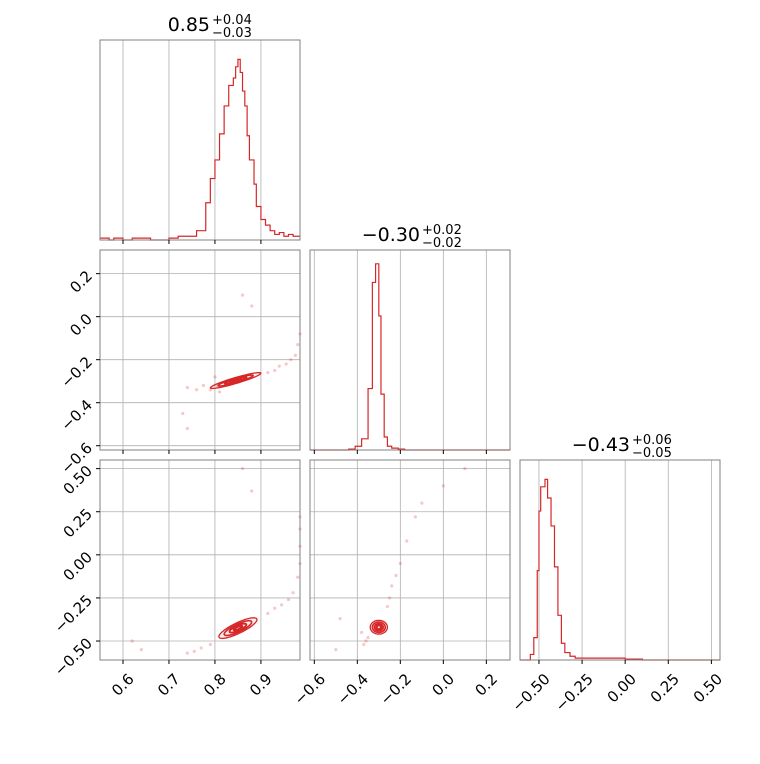 The image size is (760, 764). What do you see at coordinates (353, 689) in the screenshot?
I see `x-tick-label: −0.4` at bounding box center [353, 689].